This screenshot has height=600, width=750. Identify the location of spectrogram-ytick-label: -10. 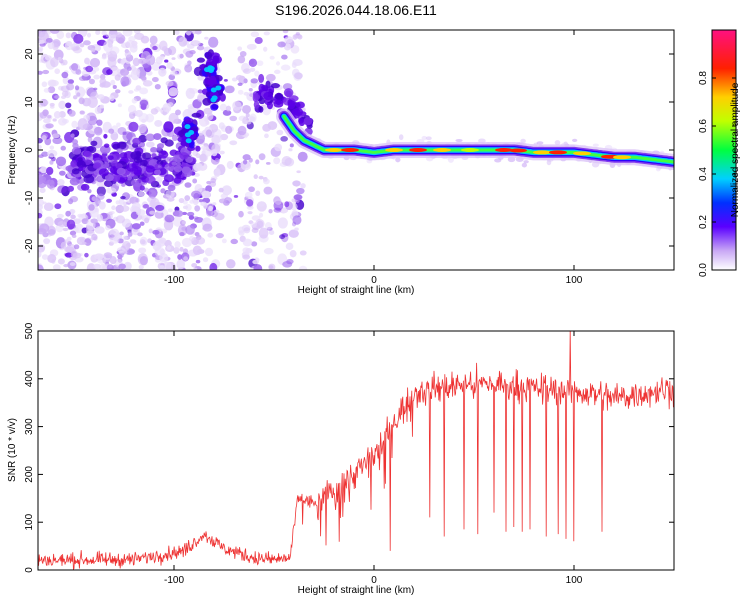
(29, 197).